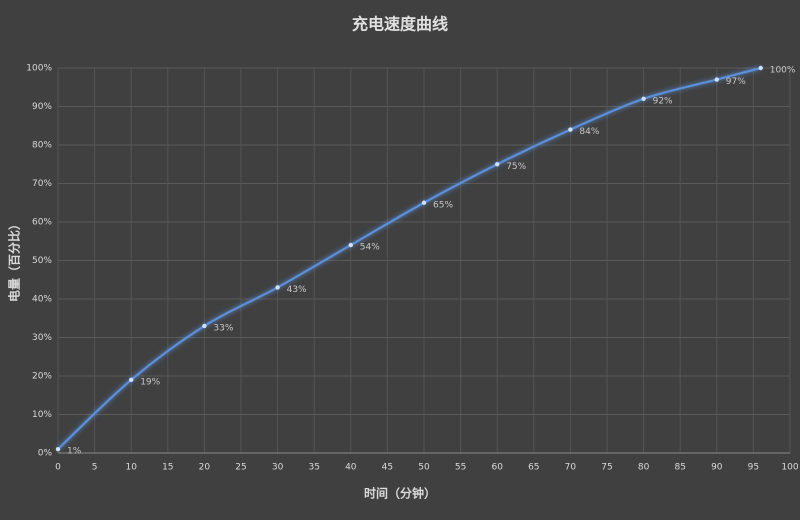  What do you see at coordinates (150, 382) in the screenshot?
I see `data-label: 19%` at bounding box center [150, 382].